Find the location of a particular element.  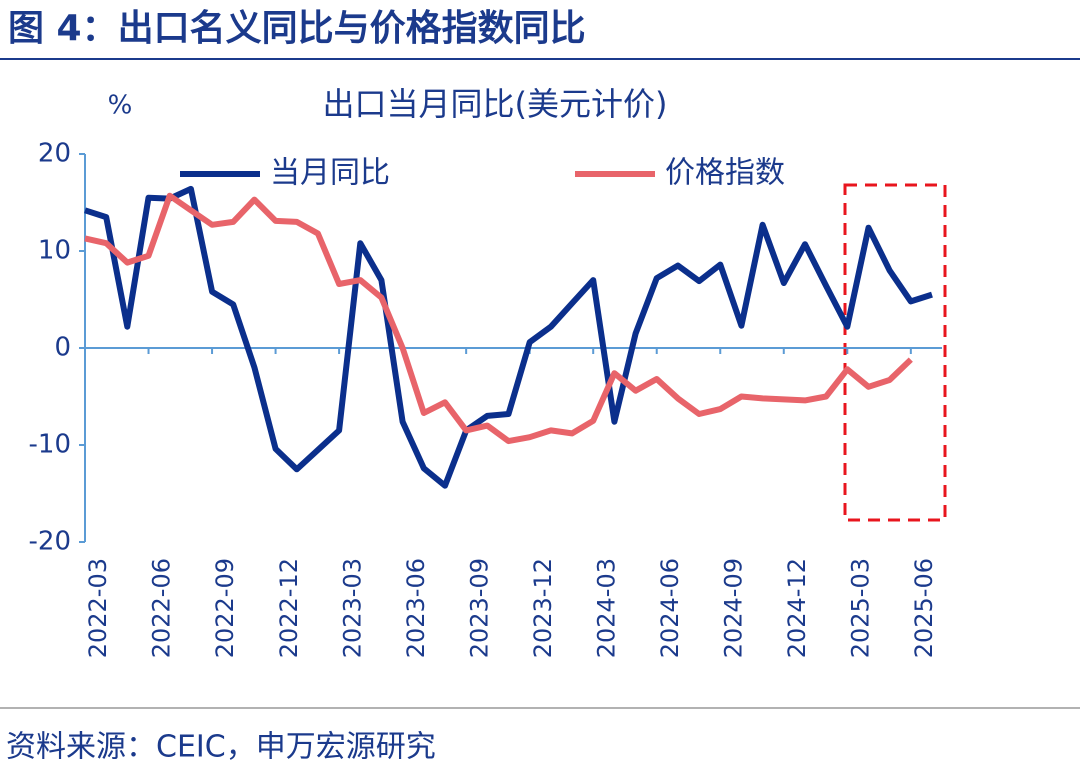

x-tick-label: 2023-03 is located at coordinates (352, 608).